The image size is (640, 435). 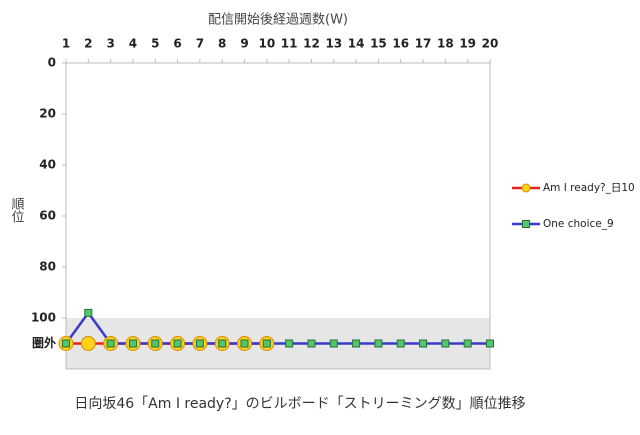 I want to click on x-tick-label: 8, so click(x=222, y=44).